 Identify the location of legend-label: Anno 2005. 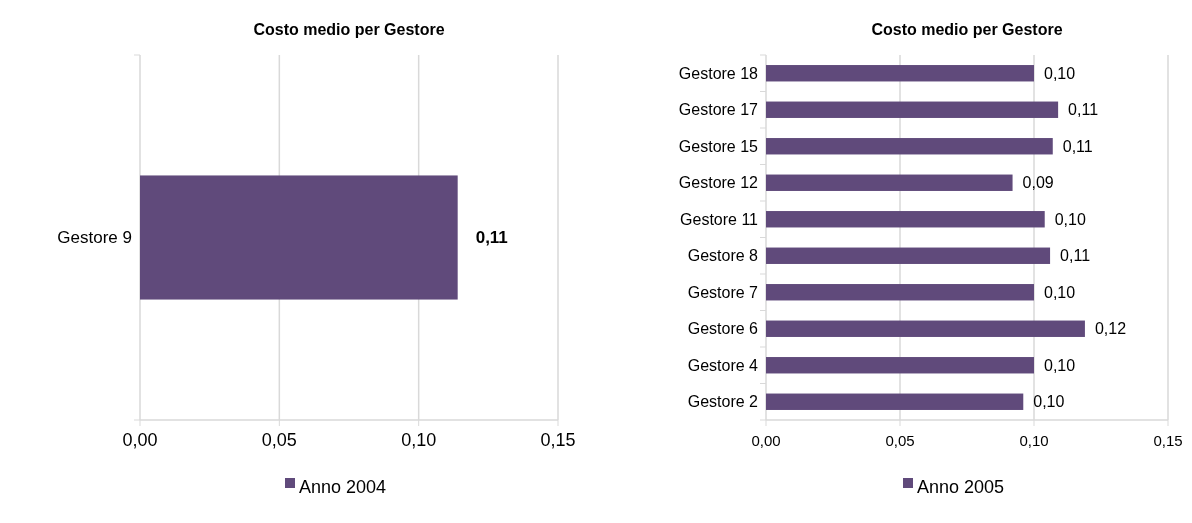
(961, 487).